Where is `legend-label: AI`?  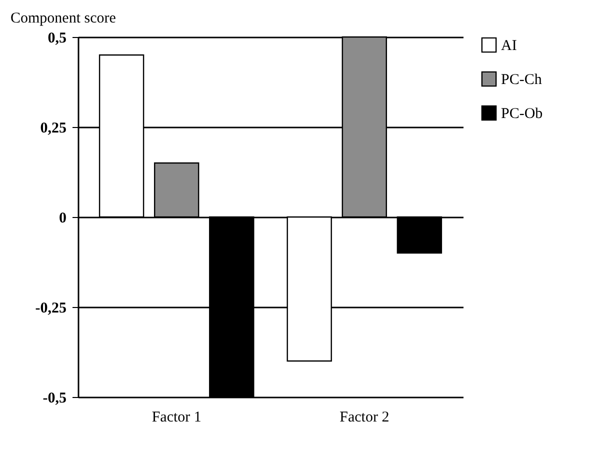 legend-label: AI is located at coordinates (509, 46).